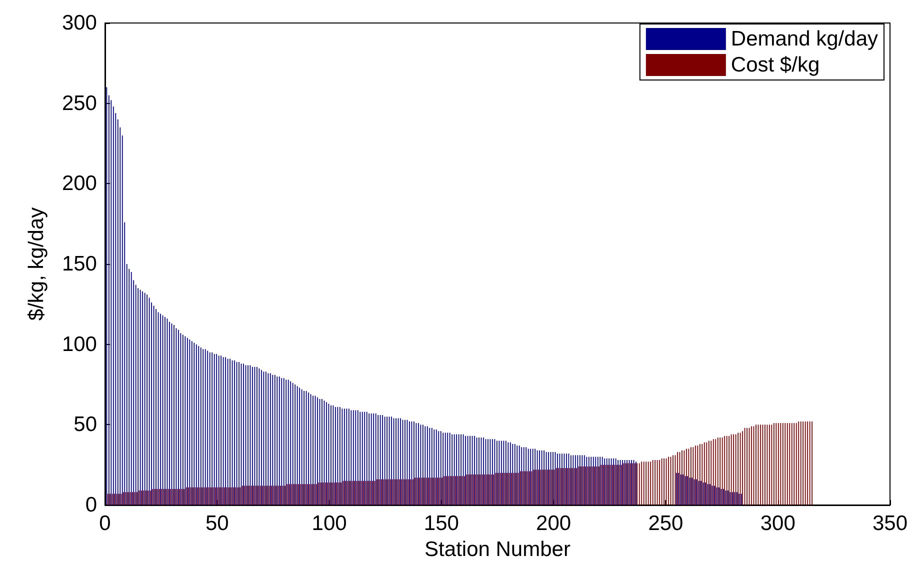  Describe the element at coordinates (79, 344) in the screenshot. I see `y-tick-label: 100` at that location.